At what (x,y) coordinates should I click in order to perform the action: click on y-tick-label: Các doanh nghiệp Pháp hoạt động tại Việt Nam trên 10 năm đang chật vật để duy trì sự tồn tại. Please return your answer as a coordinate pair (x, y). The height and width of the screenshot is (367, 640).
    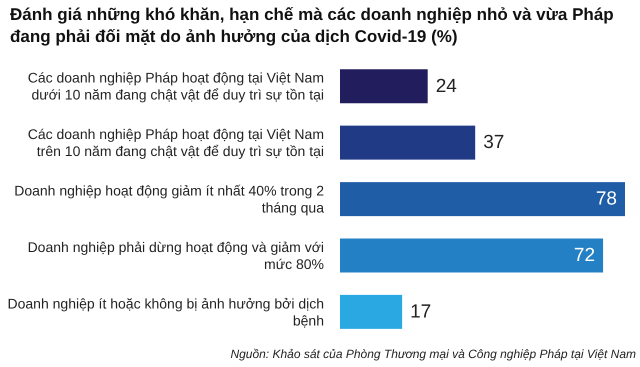
    Looking at the image, I should click on (176, 143).